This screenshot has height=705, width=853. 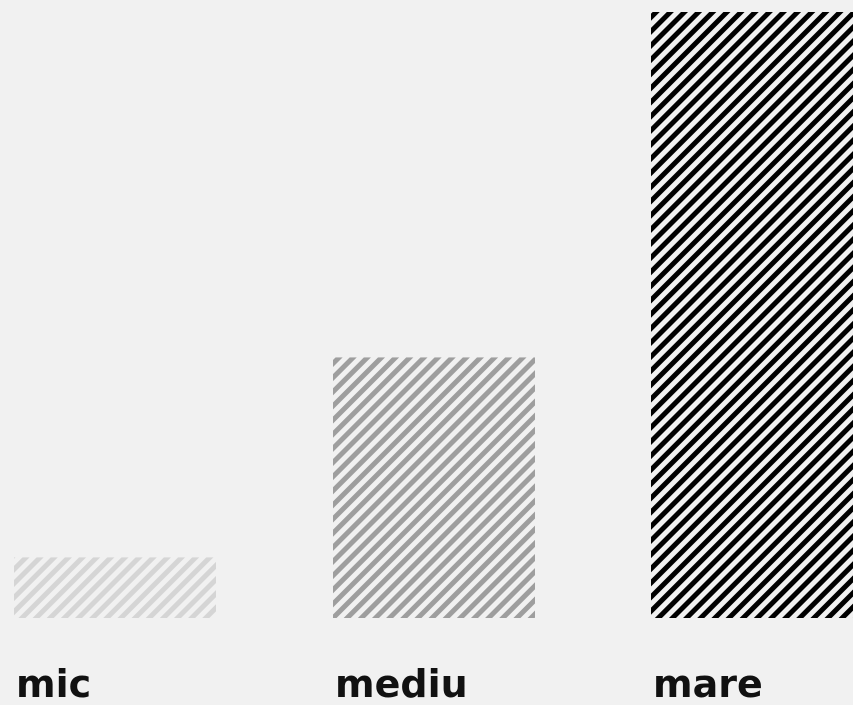 What do you see at coordinates (115, 587) in the screenshot?
I see `bar-mic` at bounding box center [115, 587].